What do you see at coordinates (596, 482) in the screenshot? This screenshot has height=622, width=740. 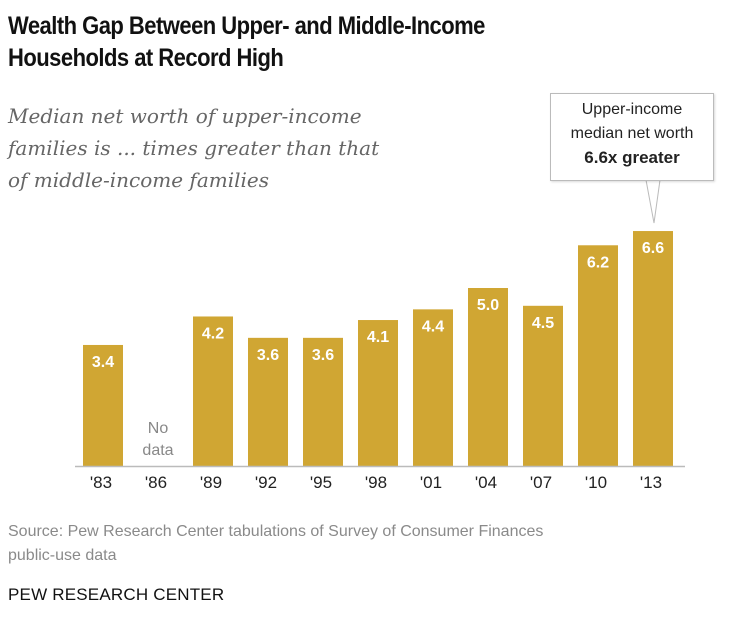 I see `x-tick-label: '10` at bounding box center [596, 482].